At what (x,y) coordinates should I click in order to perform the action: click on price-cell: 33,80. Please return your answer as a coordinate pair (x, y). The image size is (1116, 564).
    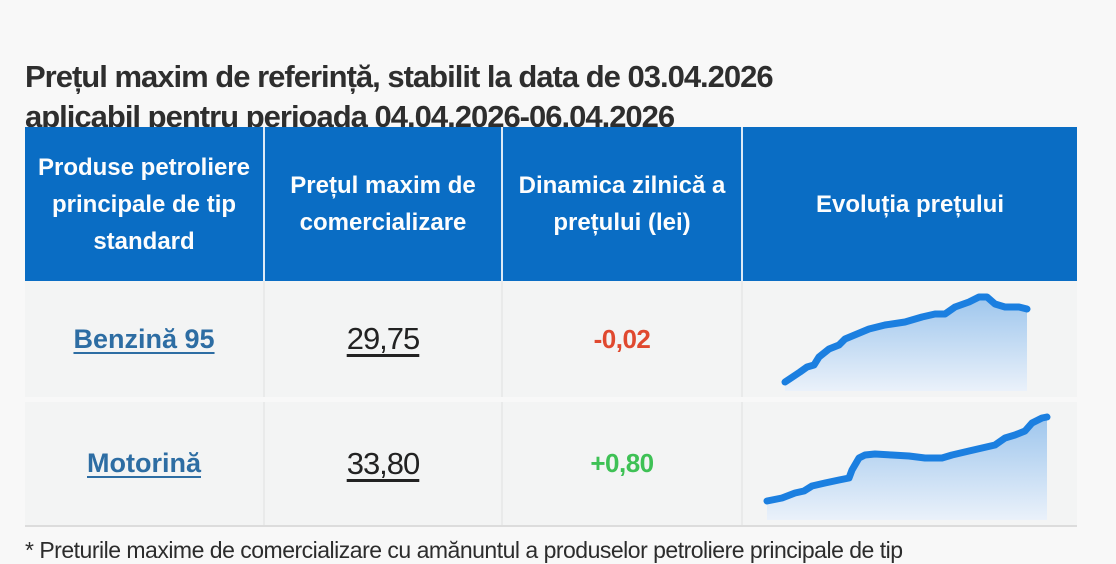
    Looking at the image, I should click on (384, 463).